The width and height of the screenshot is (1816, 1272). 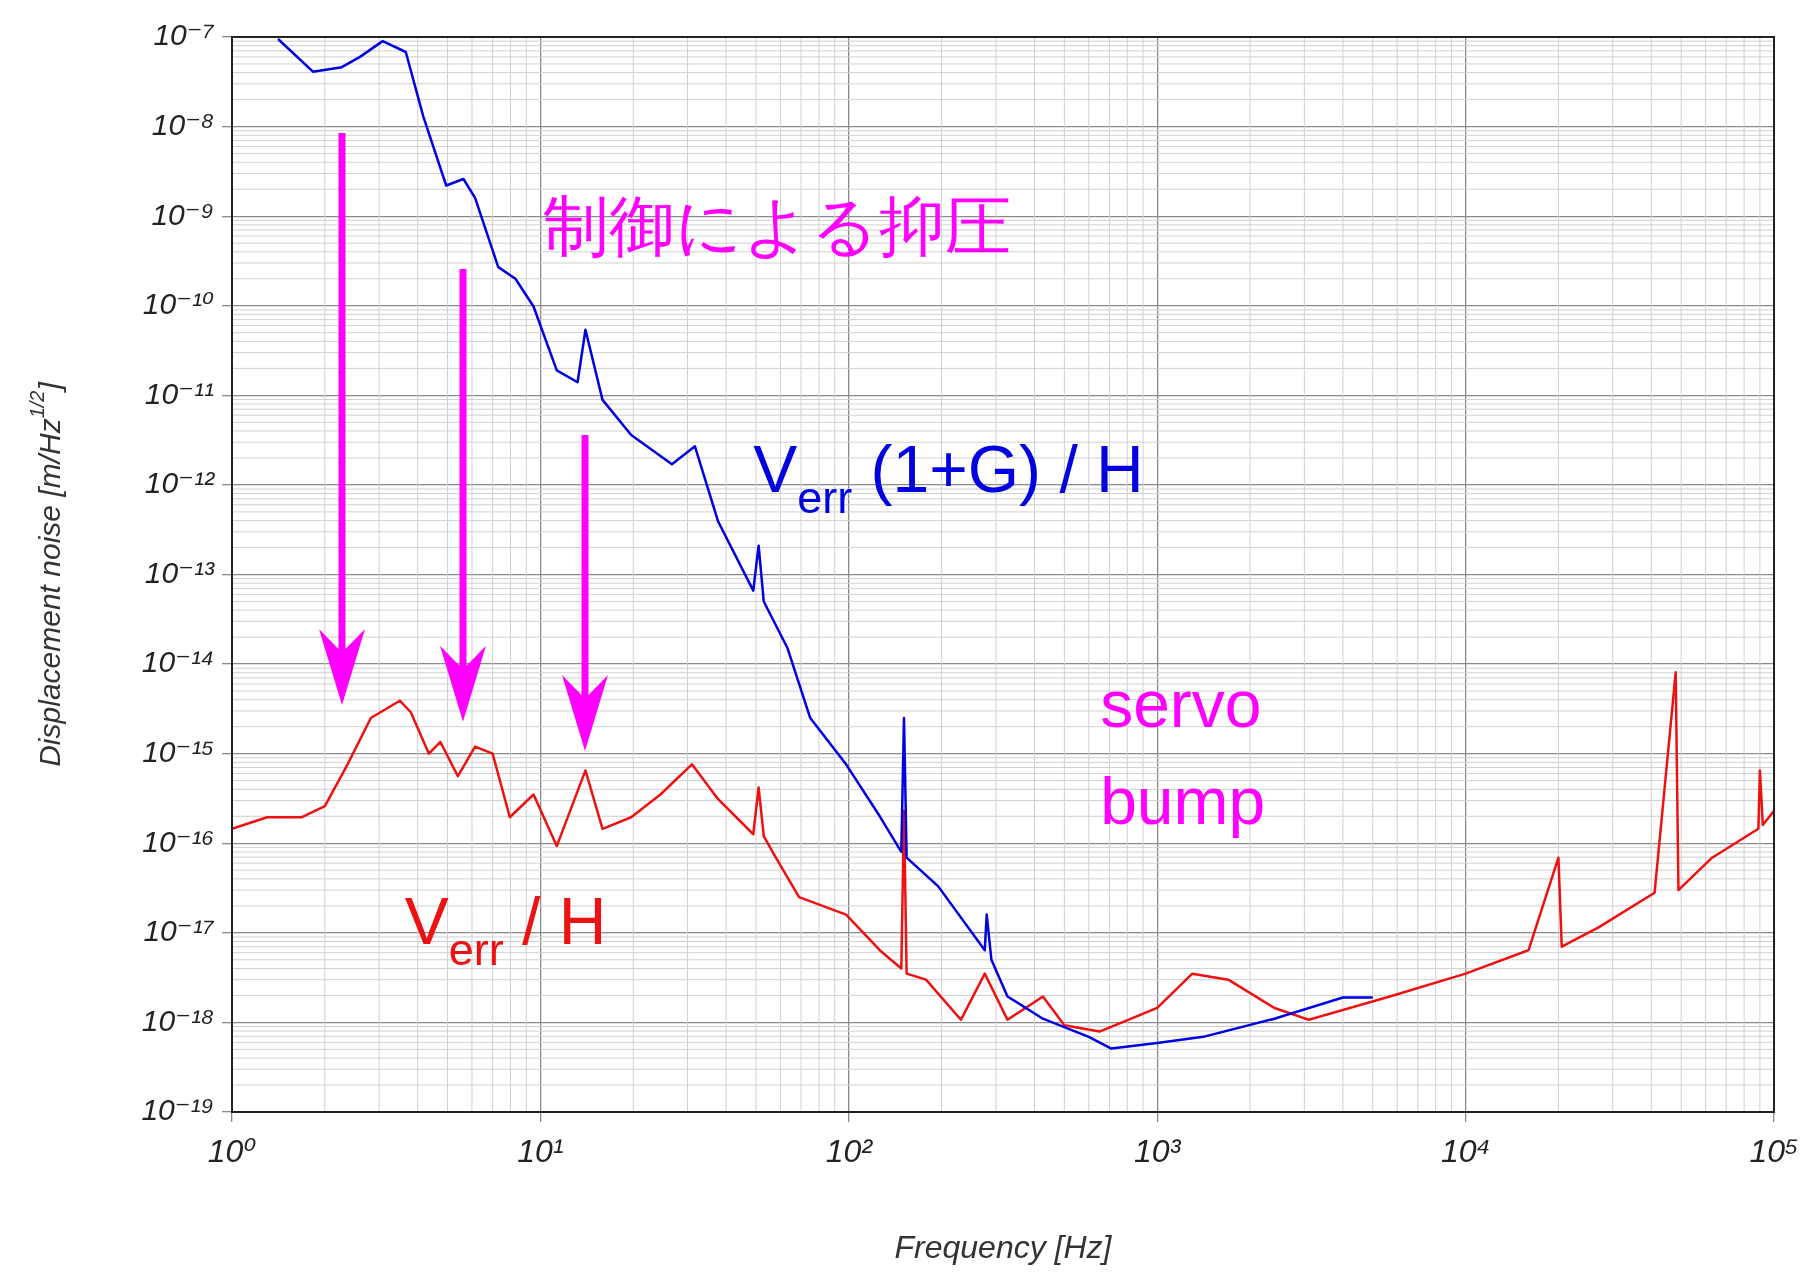 I want to click on x-tick-label: 10³, so click(x=1158, y=1151).